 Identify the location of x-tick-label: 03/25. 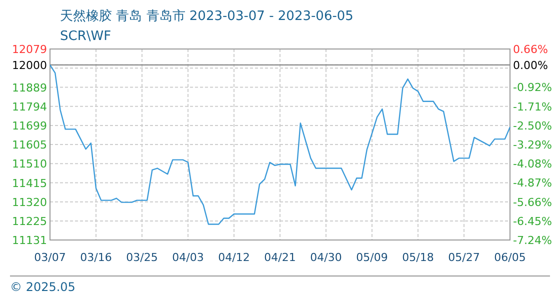
(142, 257).